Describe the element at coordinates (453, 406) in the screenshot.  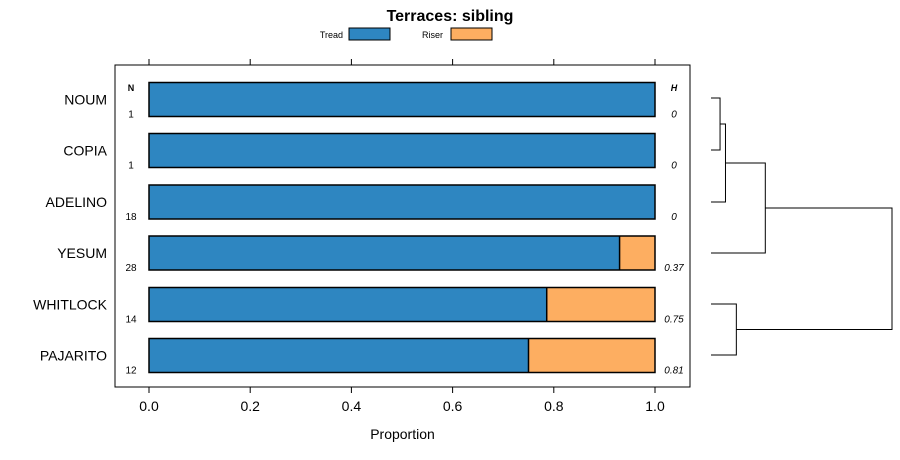
I see `x-tick-label: 0.6` at that location.